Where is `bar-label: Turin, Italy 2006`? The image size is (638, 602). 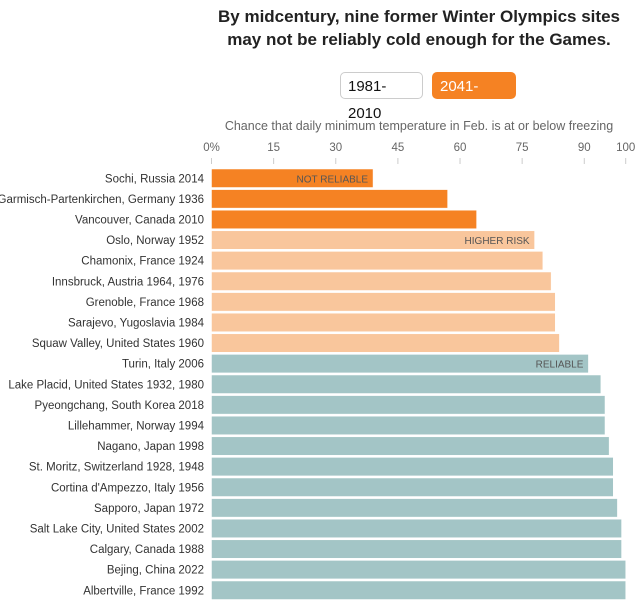
bar-label: Turin, Italy 2006 is located at coordinates (163, 365).